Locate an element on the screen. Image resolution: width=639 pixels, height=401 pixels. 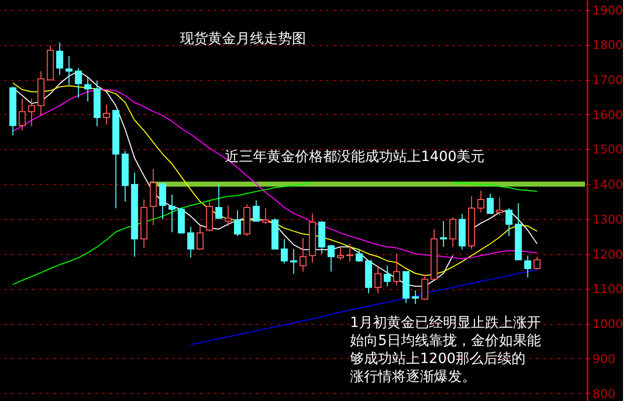
y-tick-label: 1300 is located at coordinates (608, 219).